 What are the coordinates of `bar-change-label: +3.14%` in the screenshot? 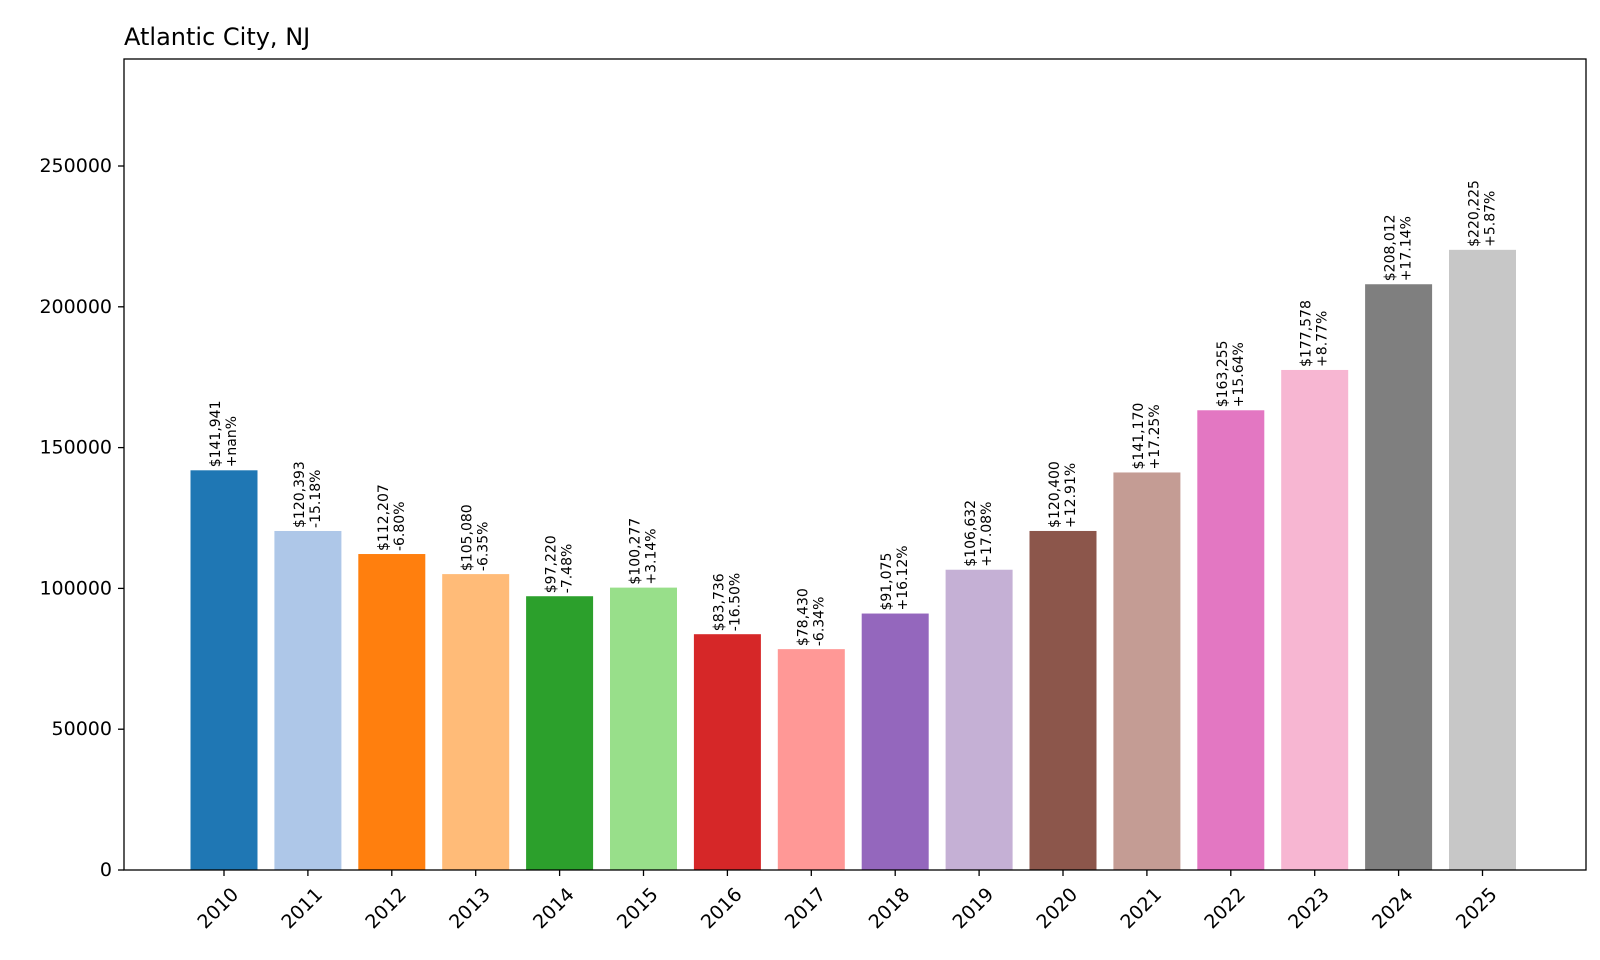 It's located at (652, 556).